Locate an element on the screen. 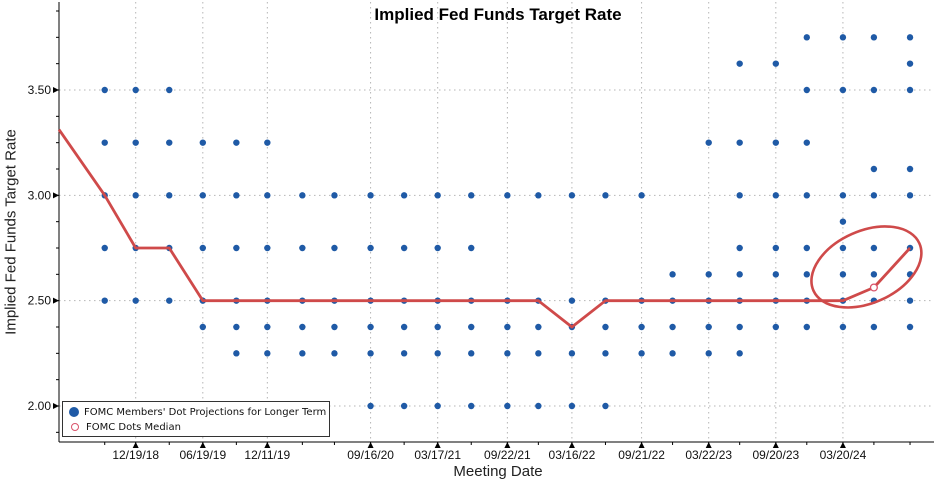 The width and height of the screenshot is (936, 485). highlight-ellipse is located at coordinates (866, 267).